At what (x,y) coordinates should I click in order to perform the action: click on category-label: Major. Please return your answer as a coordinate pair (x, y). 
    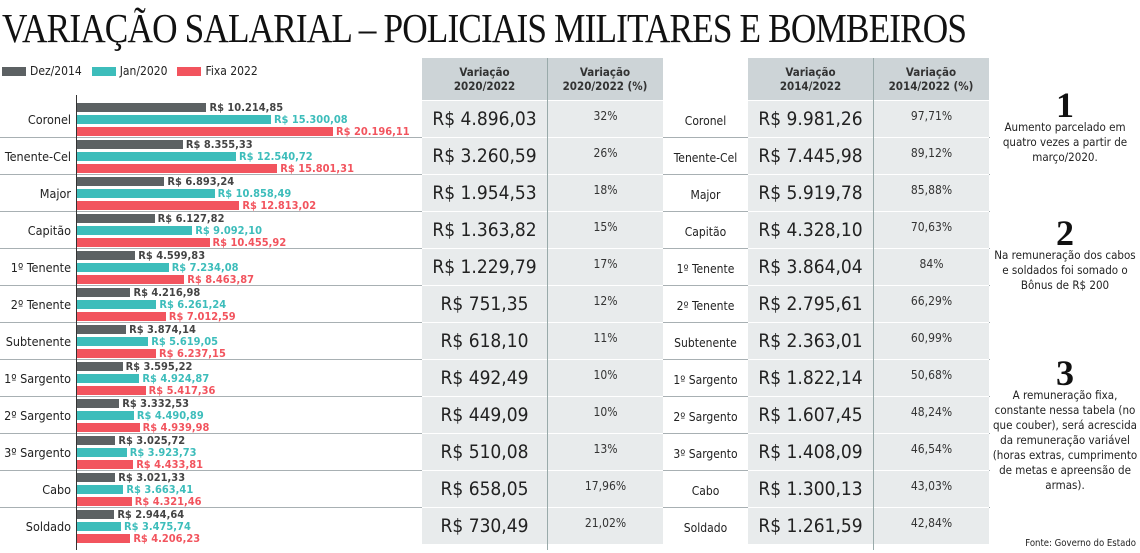
    Looking at the image, I should click on (55, 193).